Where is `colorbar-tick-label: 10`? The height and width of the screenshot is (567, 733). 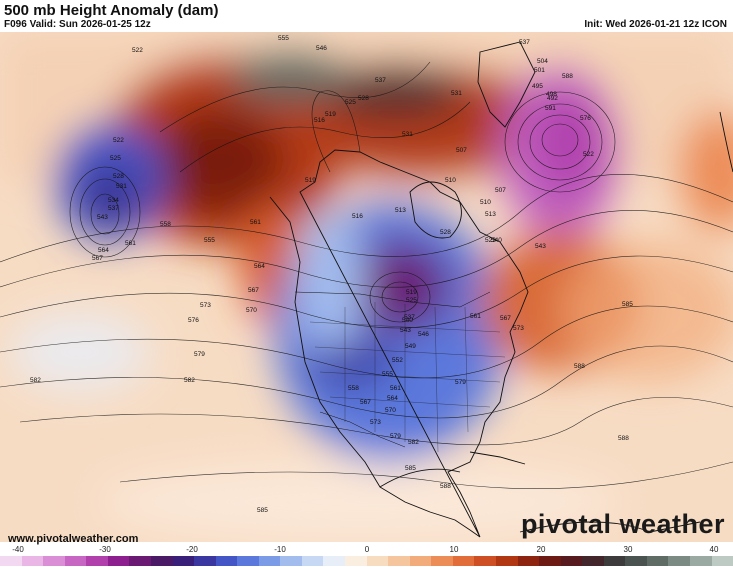
colorbar-tick-label: 10 is located at coordinates (454, 549).